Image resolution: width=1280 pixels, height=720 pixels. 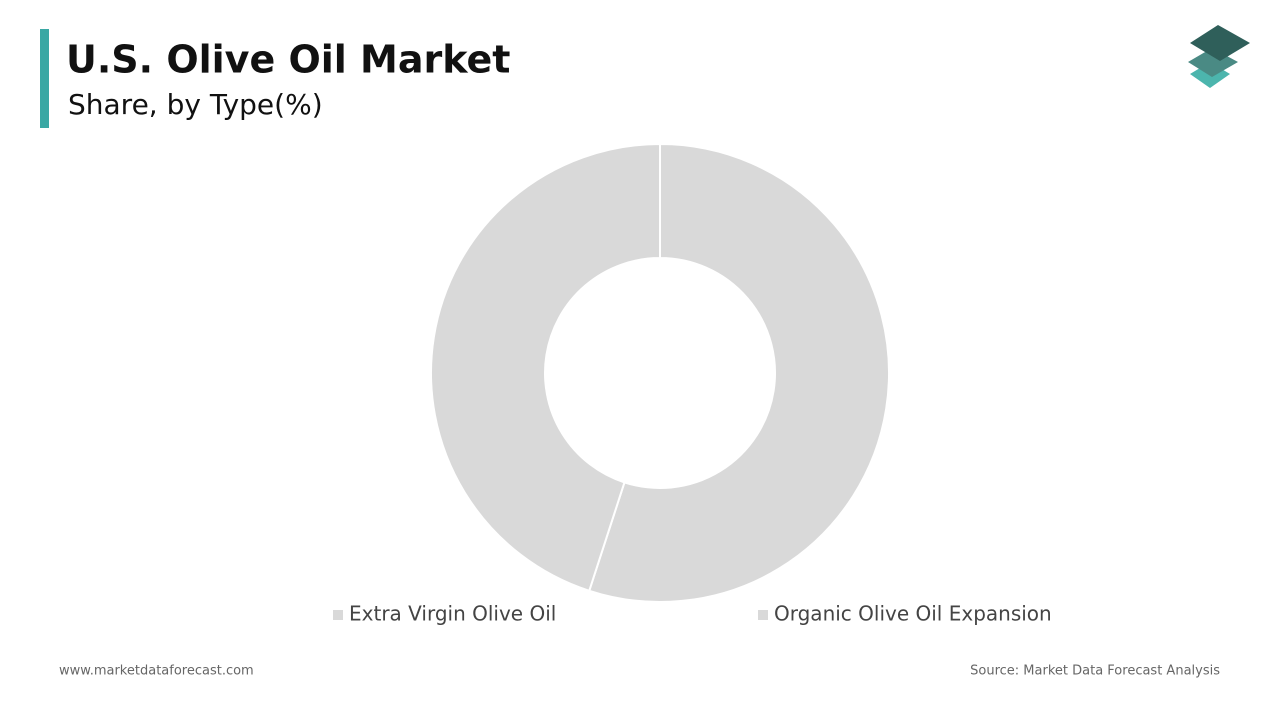 What do you see at coordinates (1219, 56) in the screenshot?
I see `logo` at bounding box center [1219, 56].